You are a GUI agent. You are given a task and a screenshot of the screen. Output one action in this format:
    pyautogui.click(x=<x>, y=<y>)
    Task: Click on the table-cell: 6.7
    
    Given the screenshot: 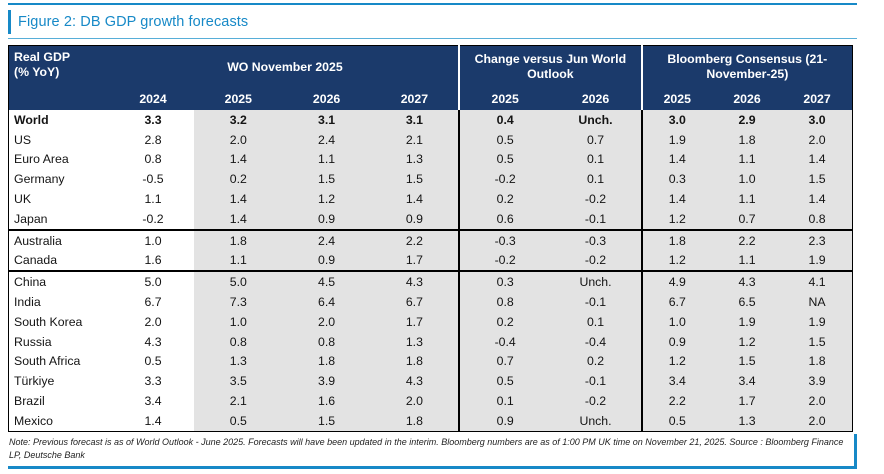 What is the action you would take?
    pyautogui.click(x=153, y=302)
    